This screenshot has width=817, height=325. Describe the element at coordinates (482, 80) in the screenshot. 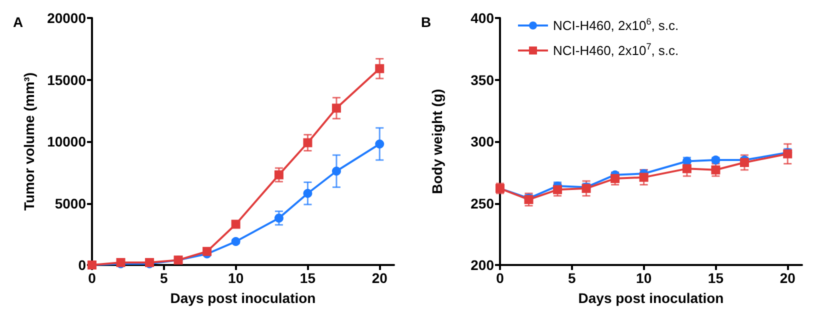

I see `y-tick-label: 350` at that location.